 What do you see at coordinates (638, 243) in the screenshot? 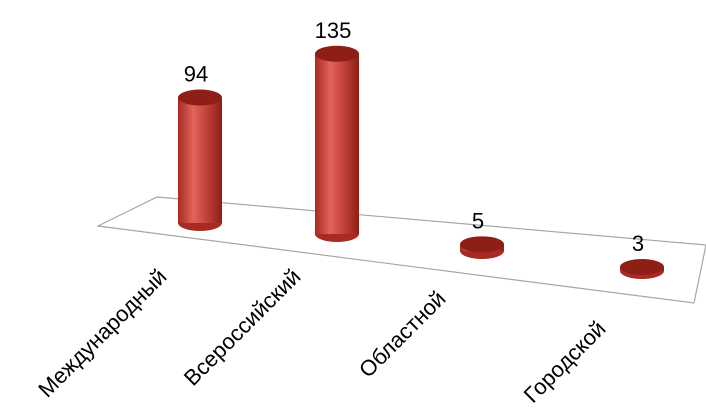
I see `value-label-4: 3` at bounding box center [638, 243].